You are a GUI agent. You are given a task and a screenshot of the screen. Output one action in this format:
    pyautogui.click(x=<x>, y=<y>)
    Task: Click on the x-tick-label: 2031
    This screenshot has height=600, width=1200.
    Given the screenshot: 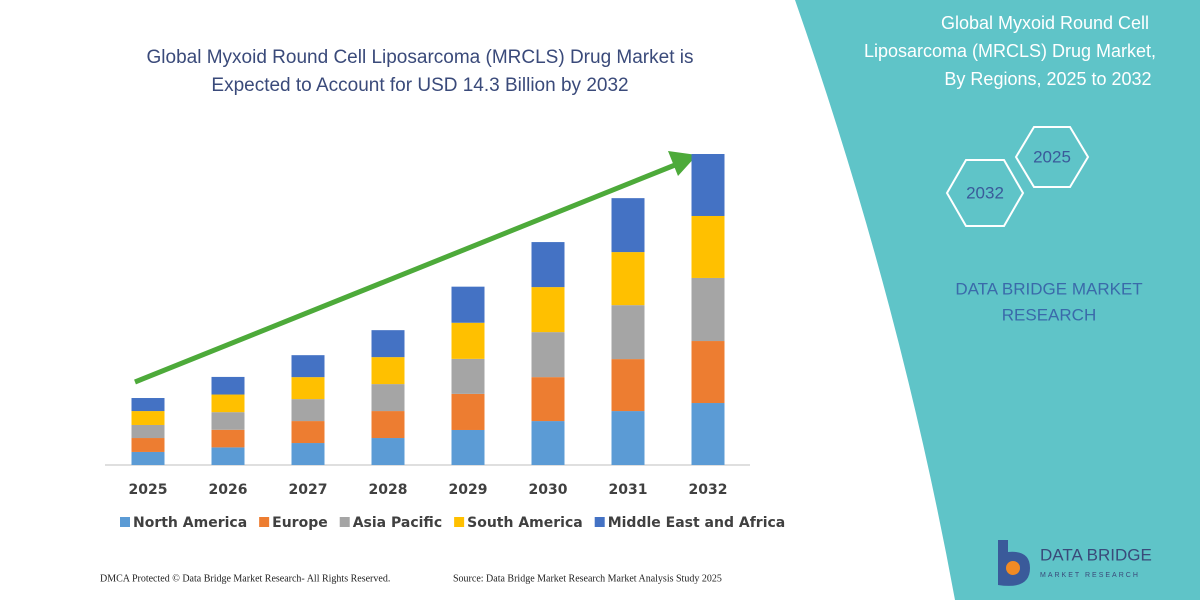 What is the action you would take?
    pyautogui.click(x=628, y=490)
    